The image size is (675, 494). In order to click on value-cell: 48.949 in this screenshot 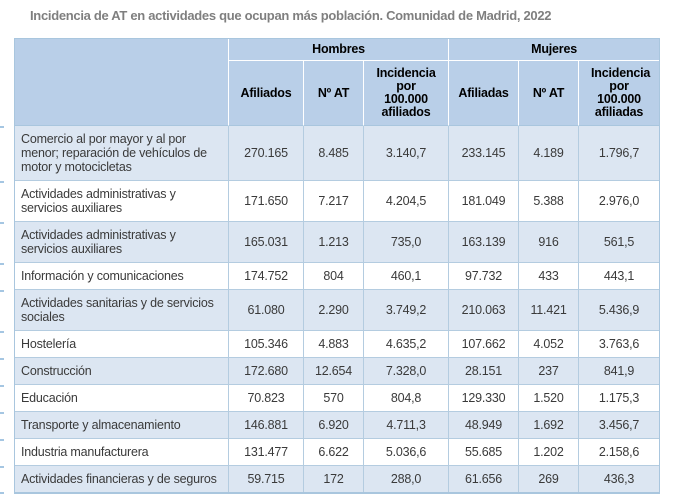, I will do `click(484, 425)`.